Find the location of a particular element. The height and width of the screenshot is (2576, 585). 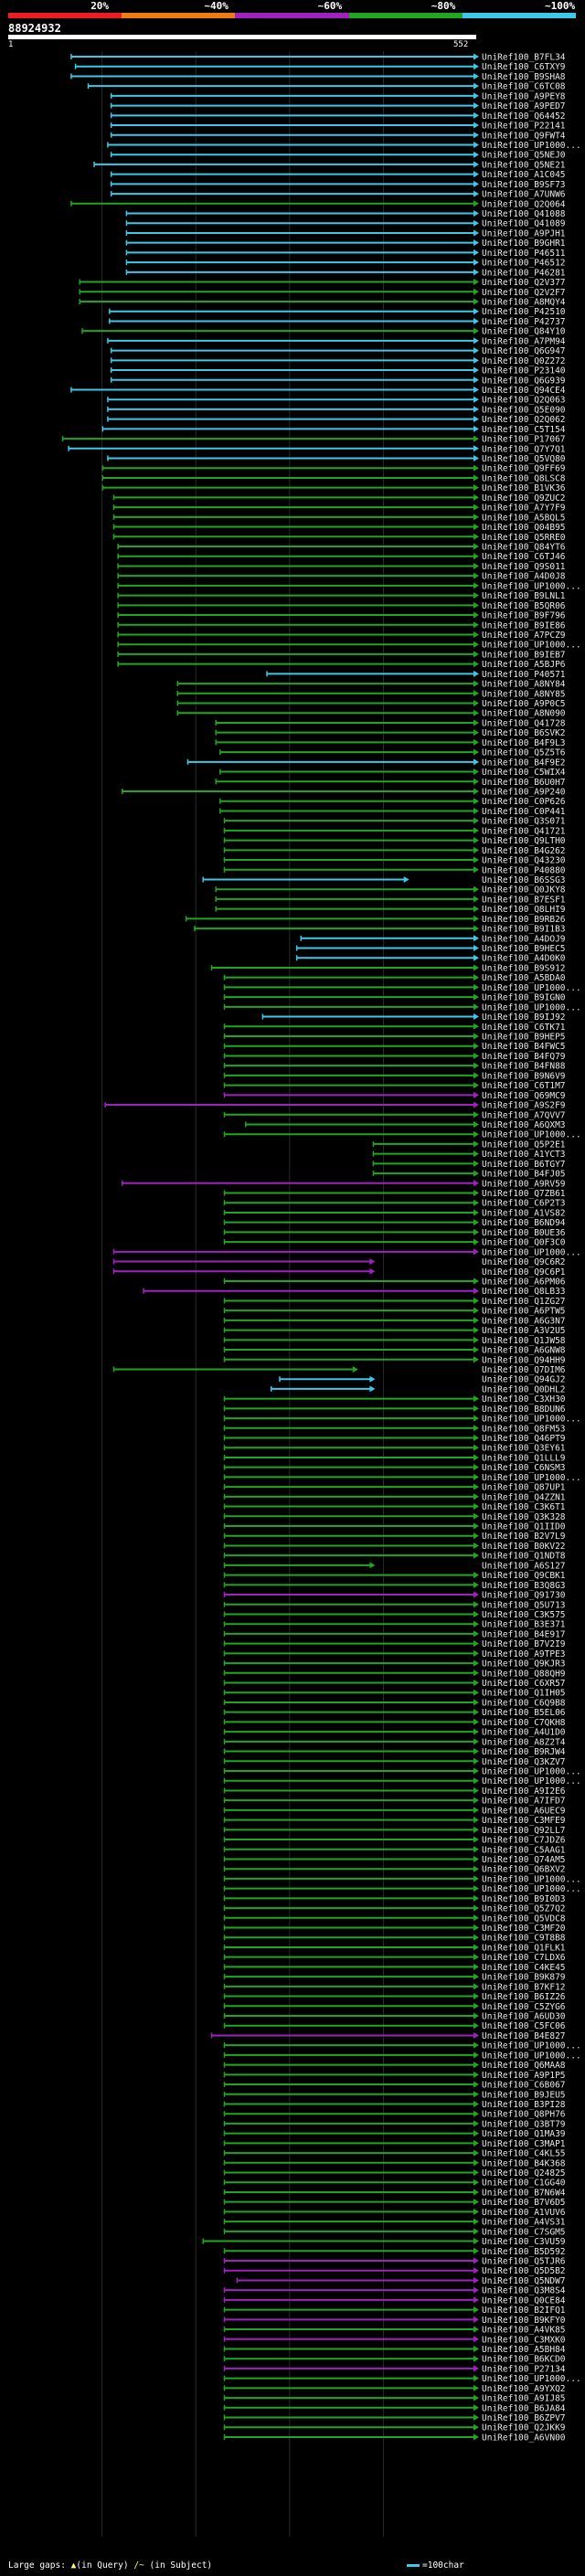

hit-label: UniRef100_Q41721 is located at coordinates (524, 831).